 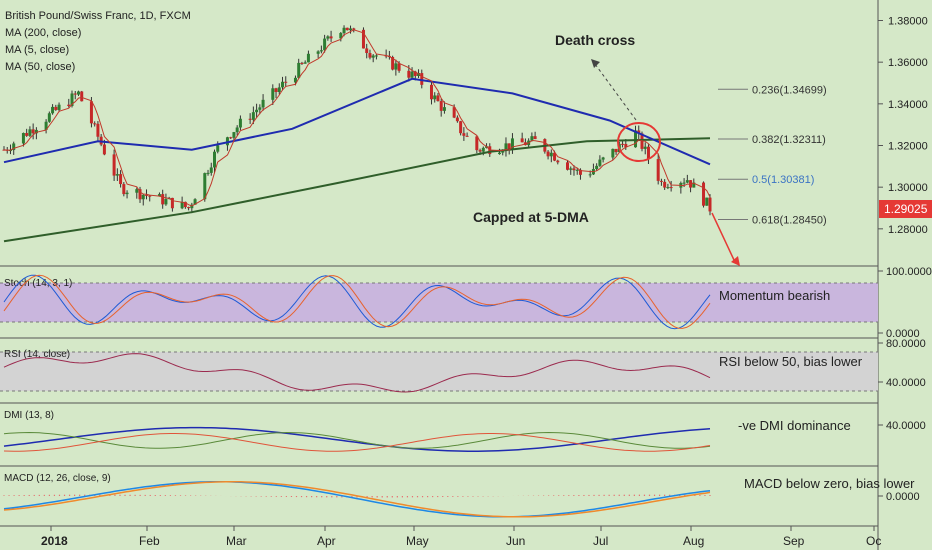 What do you see at coordinates (357, 499) in the screenshot?
I see `macd-signal-line` at bounding box center [357, 499].